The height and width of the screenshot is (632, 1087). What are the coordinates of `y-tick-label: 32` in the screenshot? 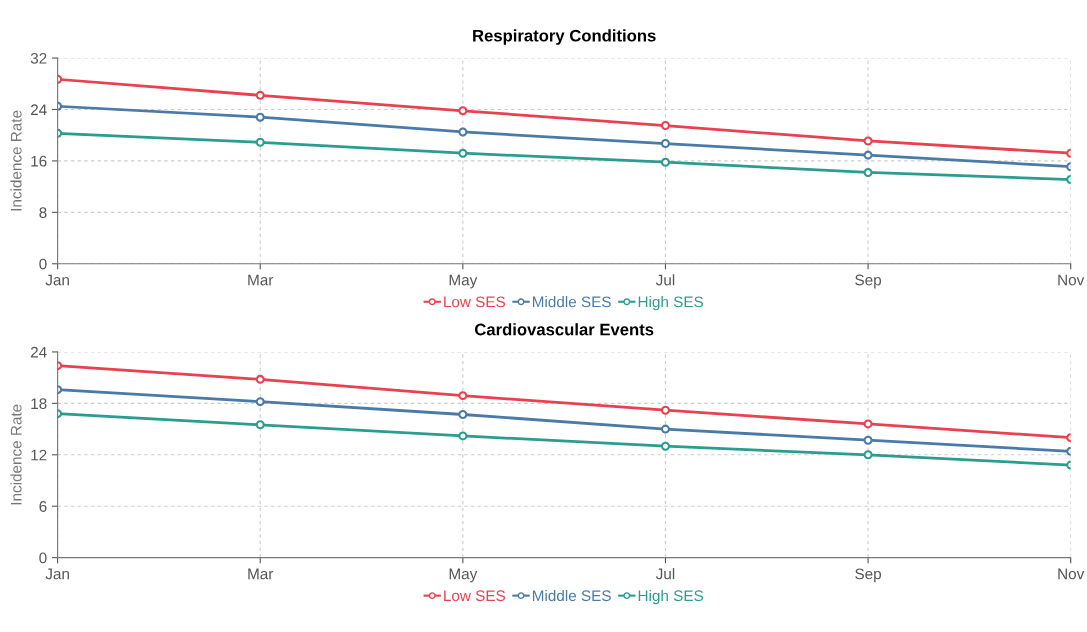 It's located at (38, 58).